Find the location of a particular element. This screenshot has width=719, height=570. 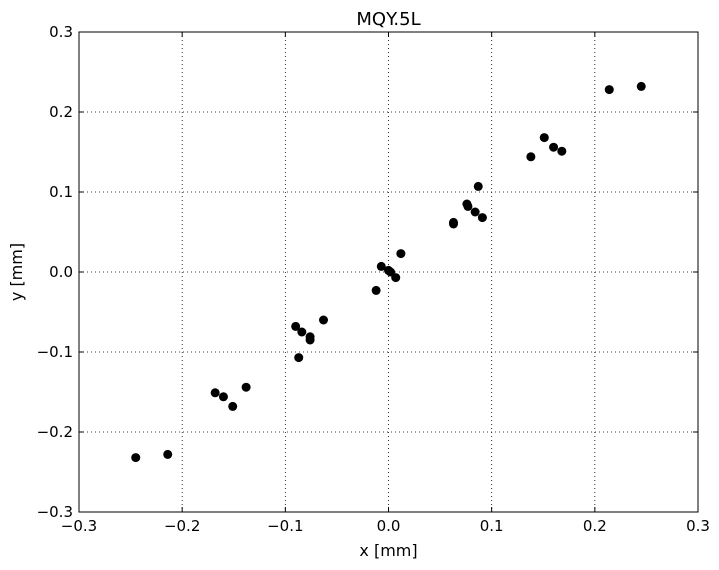

x-tick-label: −0.1 is located at coordinates (285, 526).